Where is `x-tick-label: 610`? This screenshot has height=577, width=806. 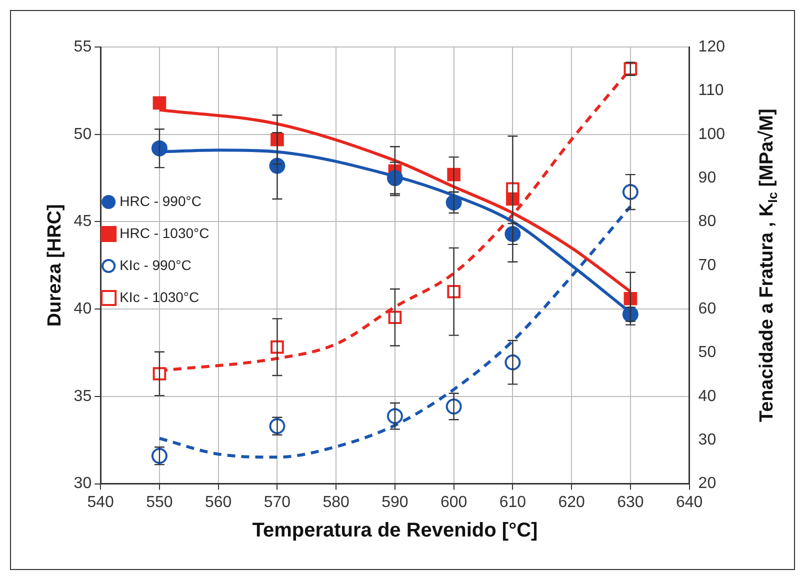
x-tick-label: 610 is located at coordinates (512, 502).